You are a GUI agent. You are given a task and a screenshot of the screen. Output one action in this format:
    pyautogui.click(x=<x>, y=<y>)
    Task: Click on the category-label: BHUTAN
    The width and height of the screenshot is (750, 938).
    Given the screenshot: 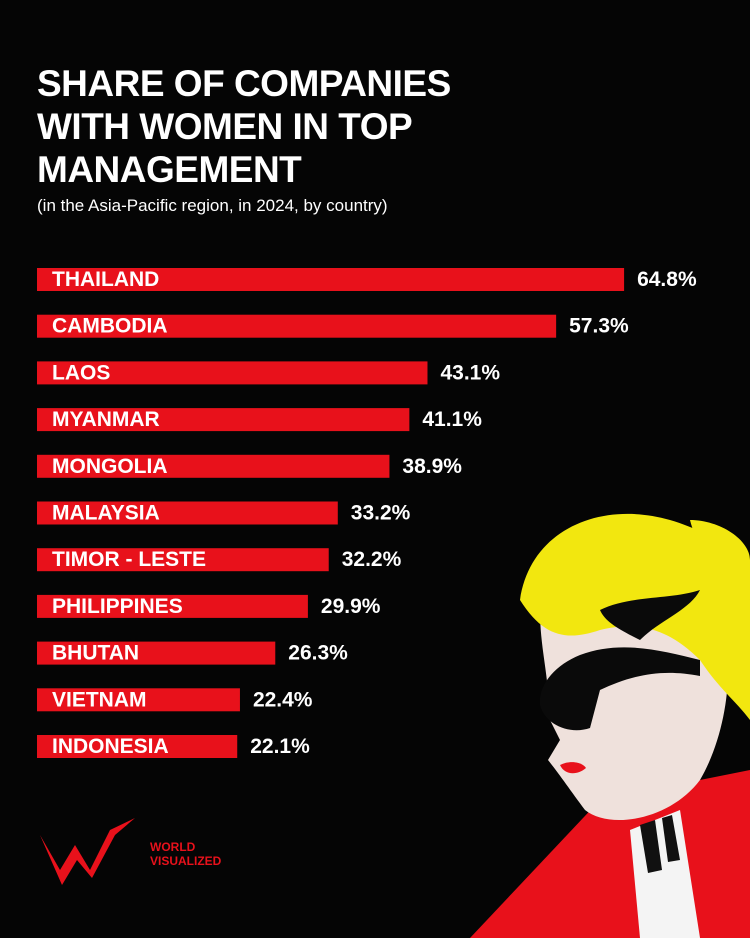 What is the action you would take?
    pyautogui.click(x=95, y=653)
    